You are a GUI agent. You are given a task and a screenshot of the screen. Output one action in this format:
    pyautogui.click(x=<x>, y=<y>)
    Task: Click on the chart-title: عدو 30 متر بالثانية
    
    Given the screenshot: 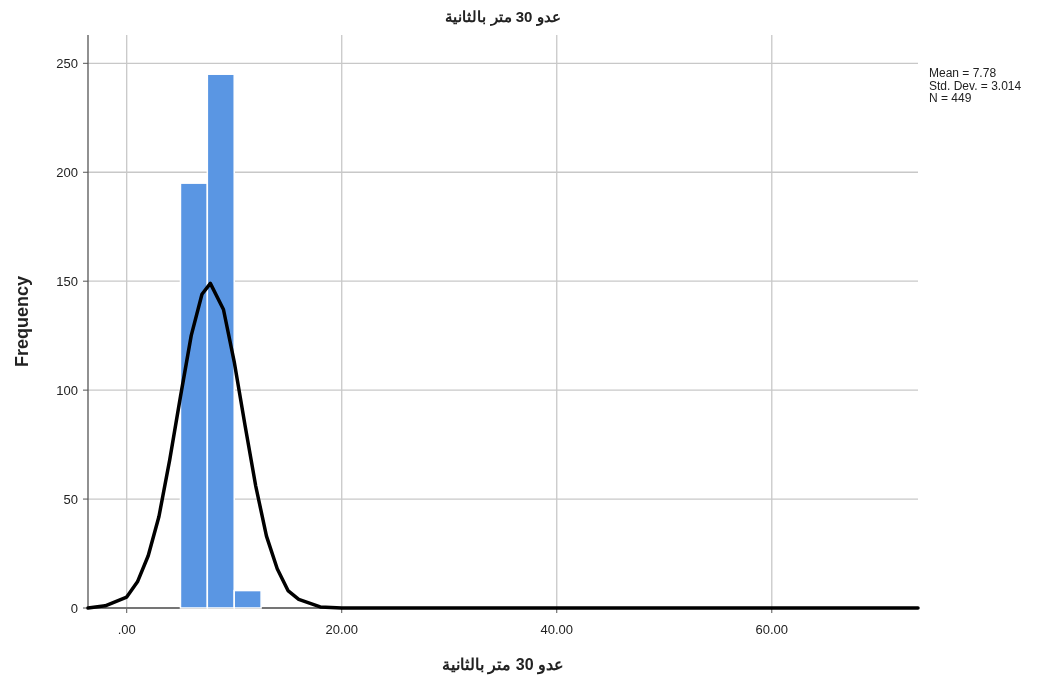 What is the action you would take?
    pyautogui.click(x=503, y=17)
    